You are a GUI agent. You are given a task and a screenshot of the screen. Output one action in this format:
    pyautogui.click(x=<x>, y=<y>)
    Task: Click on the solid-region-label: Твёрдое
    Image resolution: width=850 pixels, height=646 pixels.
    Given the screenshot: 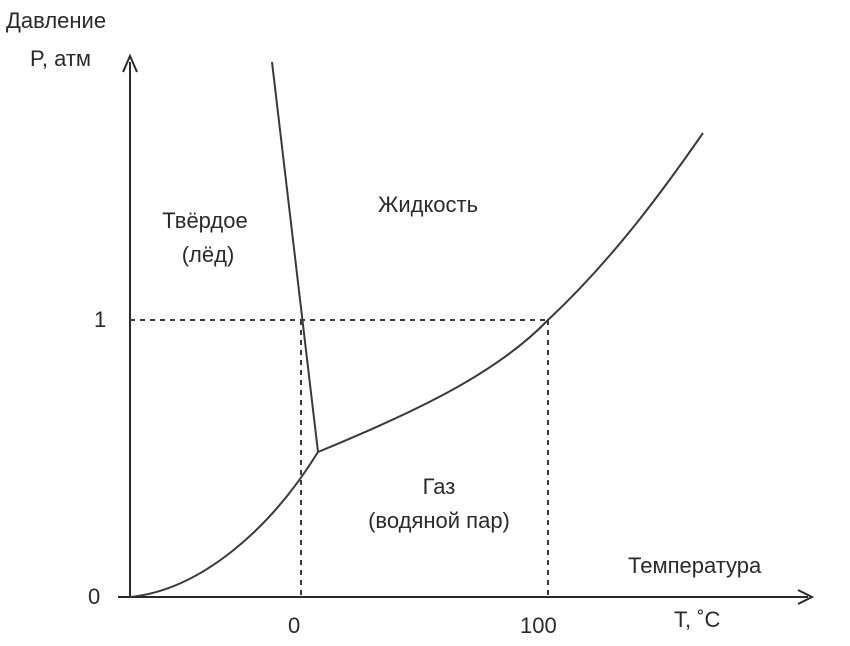 What is the action you would take?
    pyautogui.click(x=204, y=220)
    